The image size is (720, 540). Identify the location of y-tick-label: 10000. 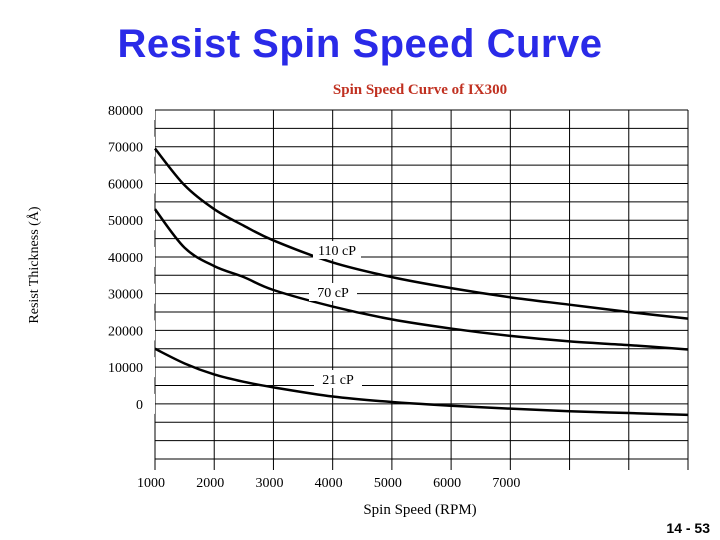
(125, 368).